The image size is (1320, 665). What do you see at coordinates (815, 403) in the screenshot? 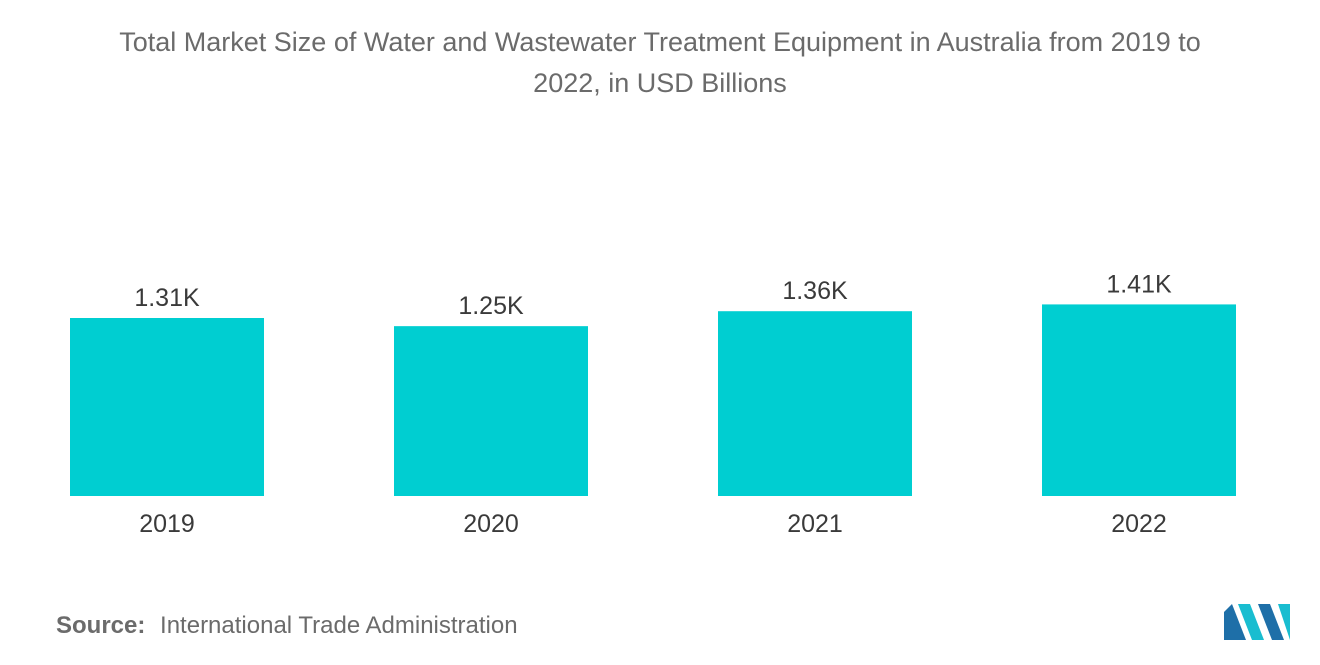
I see `bar-2021` at bounding box center [815, 403].